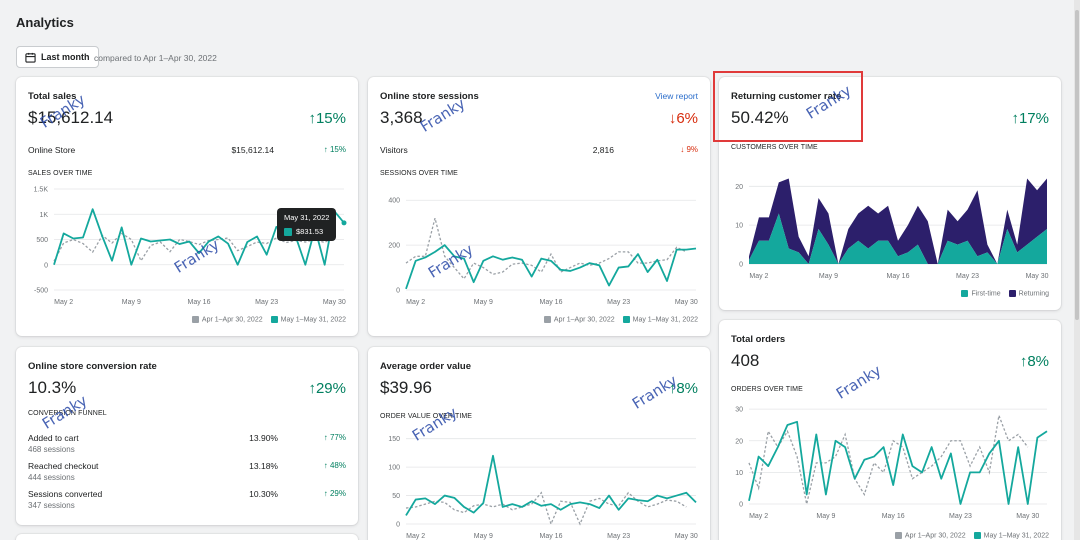 Image resolution: width=1080 pixels, height=540 pixels. What do you see at coordinates (252, 150) in the screenshot?
I see `row-value: $15,612.14` at bounding box center [252, 150].